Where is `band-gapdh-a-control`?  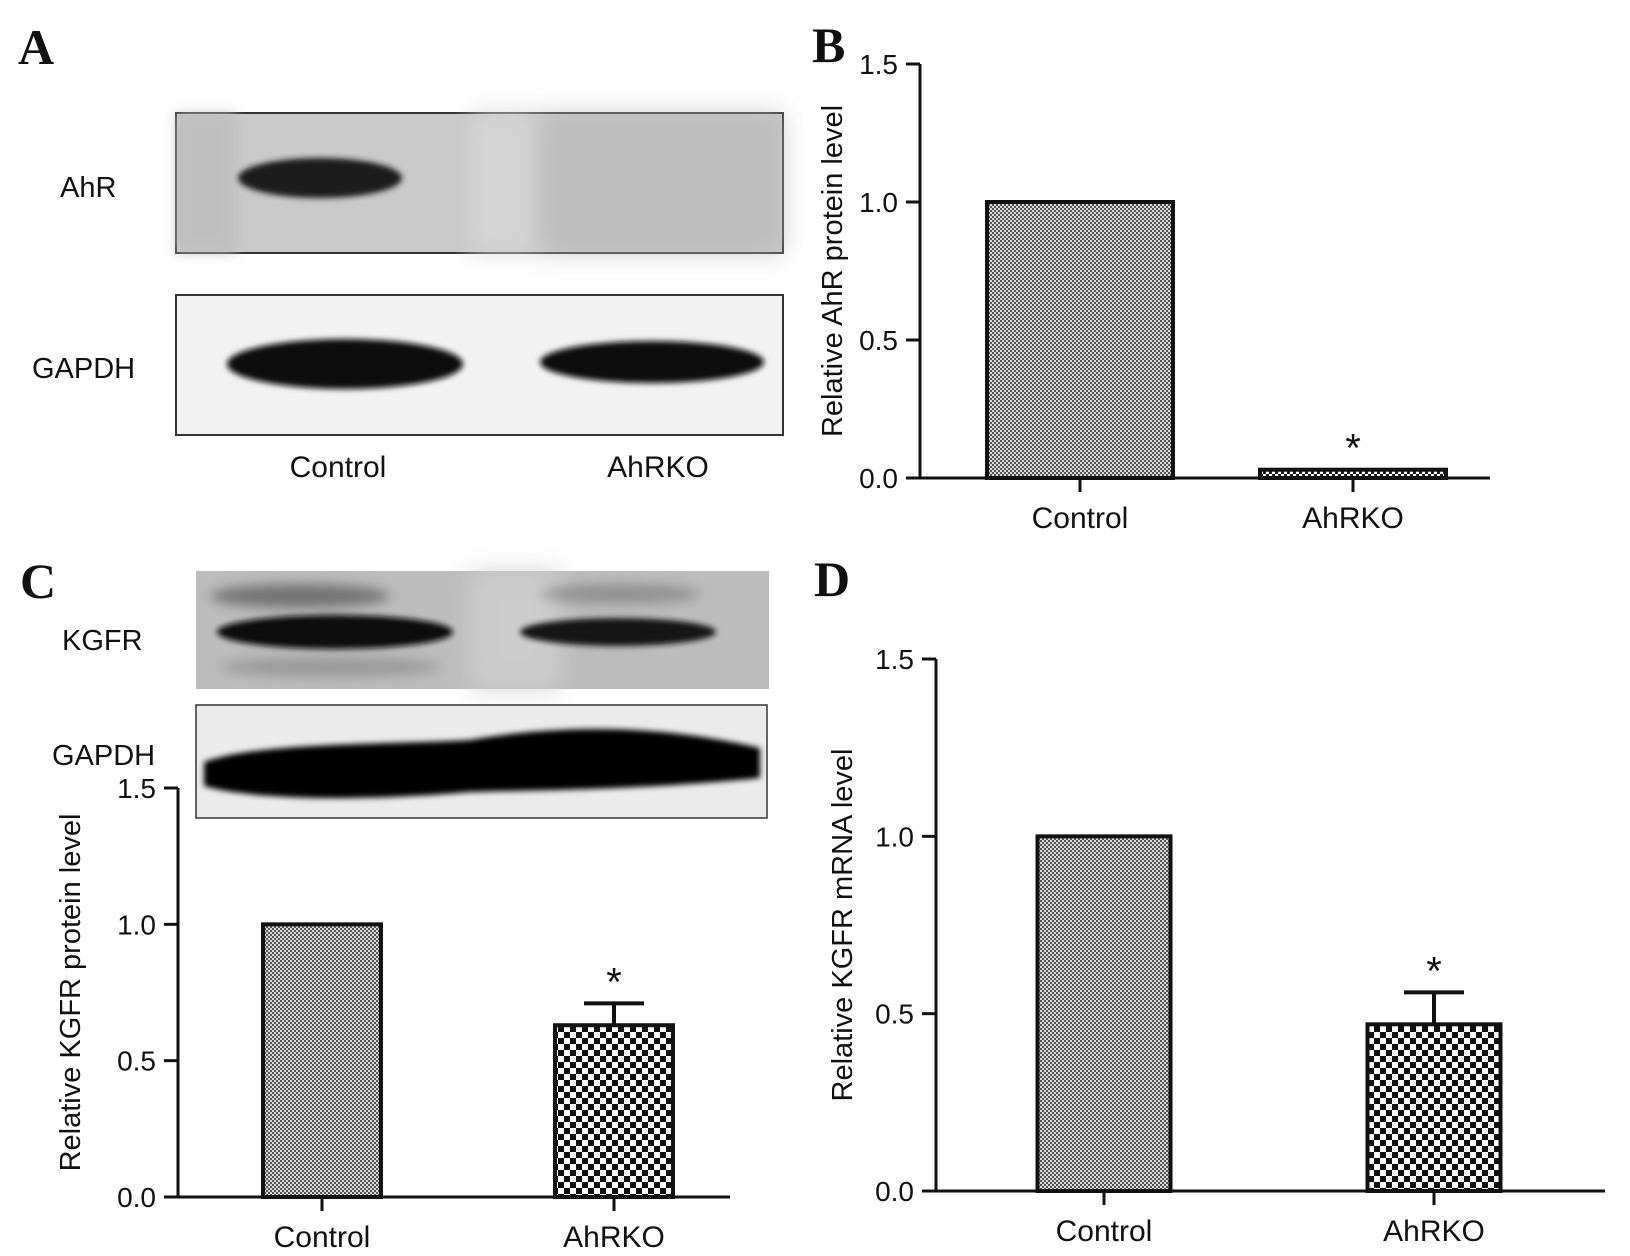 band-gapdh-a-control is located at coordinates (345, 364).